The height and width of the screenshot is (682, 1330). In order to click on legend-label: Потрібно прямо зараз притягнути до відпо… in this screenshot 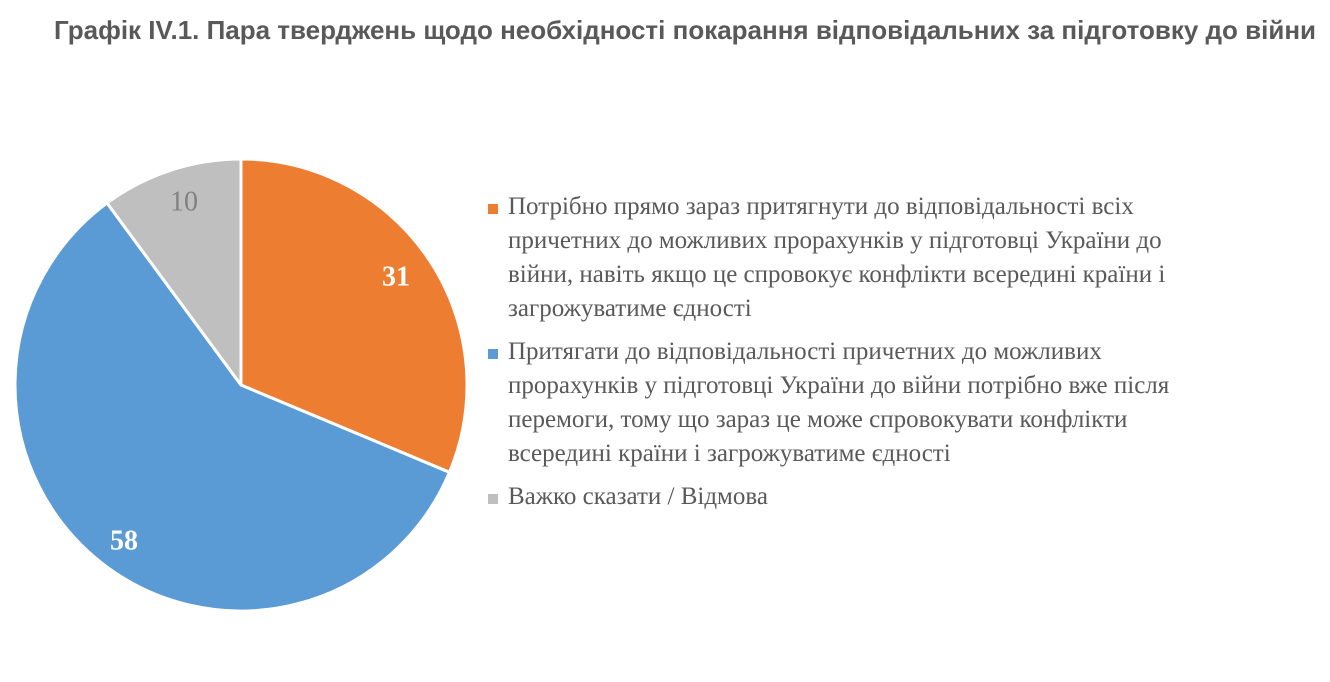, I will do `click(837, 257)`.